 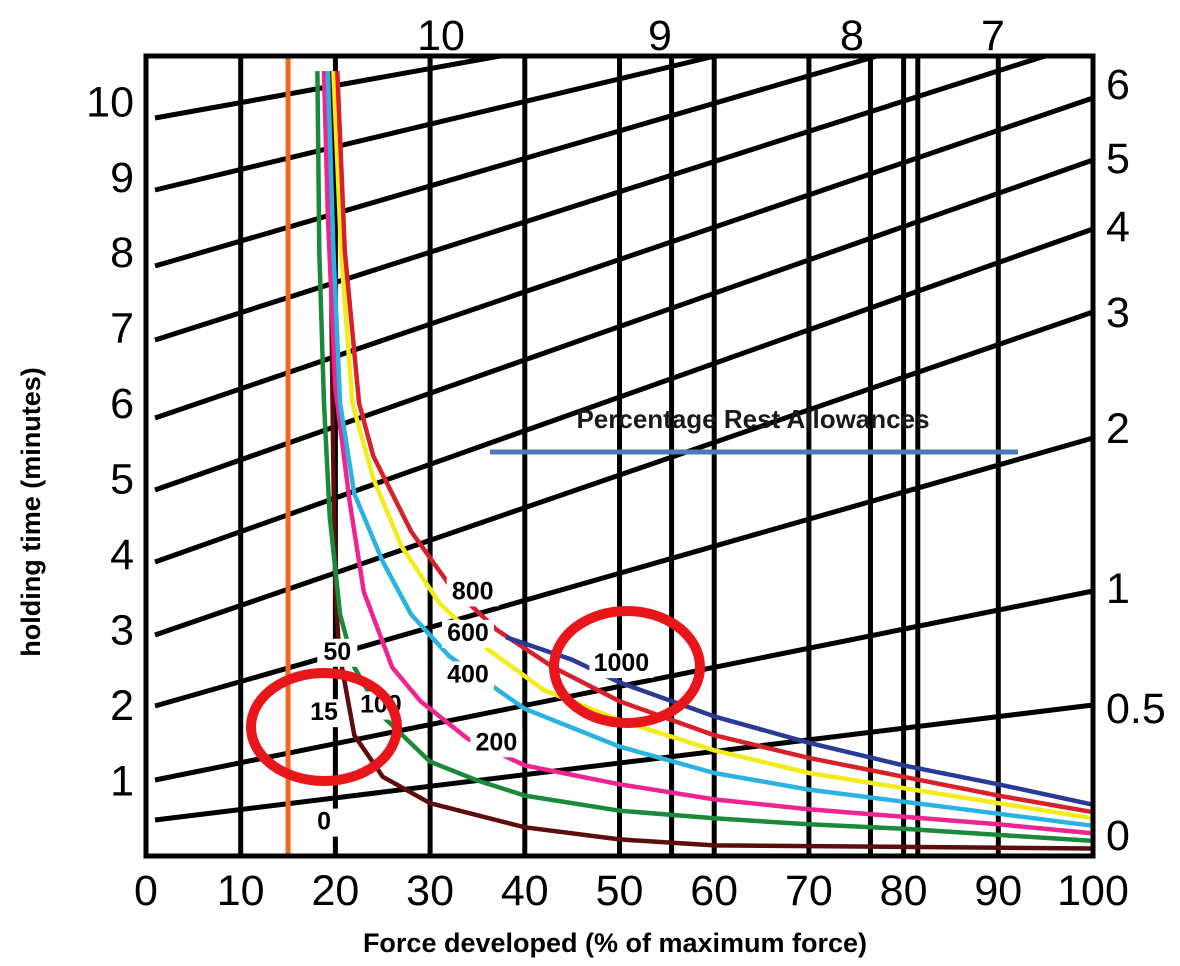 I want to click on highlight-circle-left, so click(x=324, y=727).